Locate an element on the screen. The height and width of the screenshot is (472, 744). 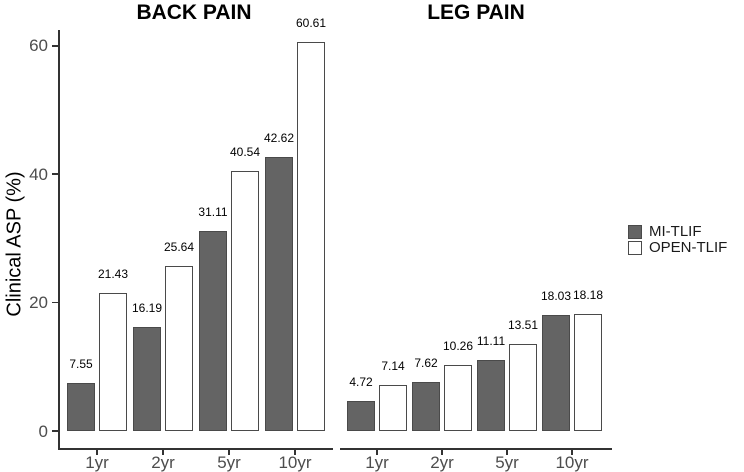
legend-label-mi-tlif: MI-TLIF is located at coordinates (675, 231).